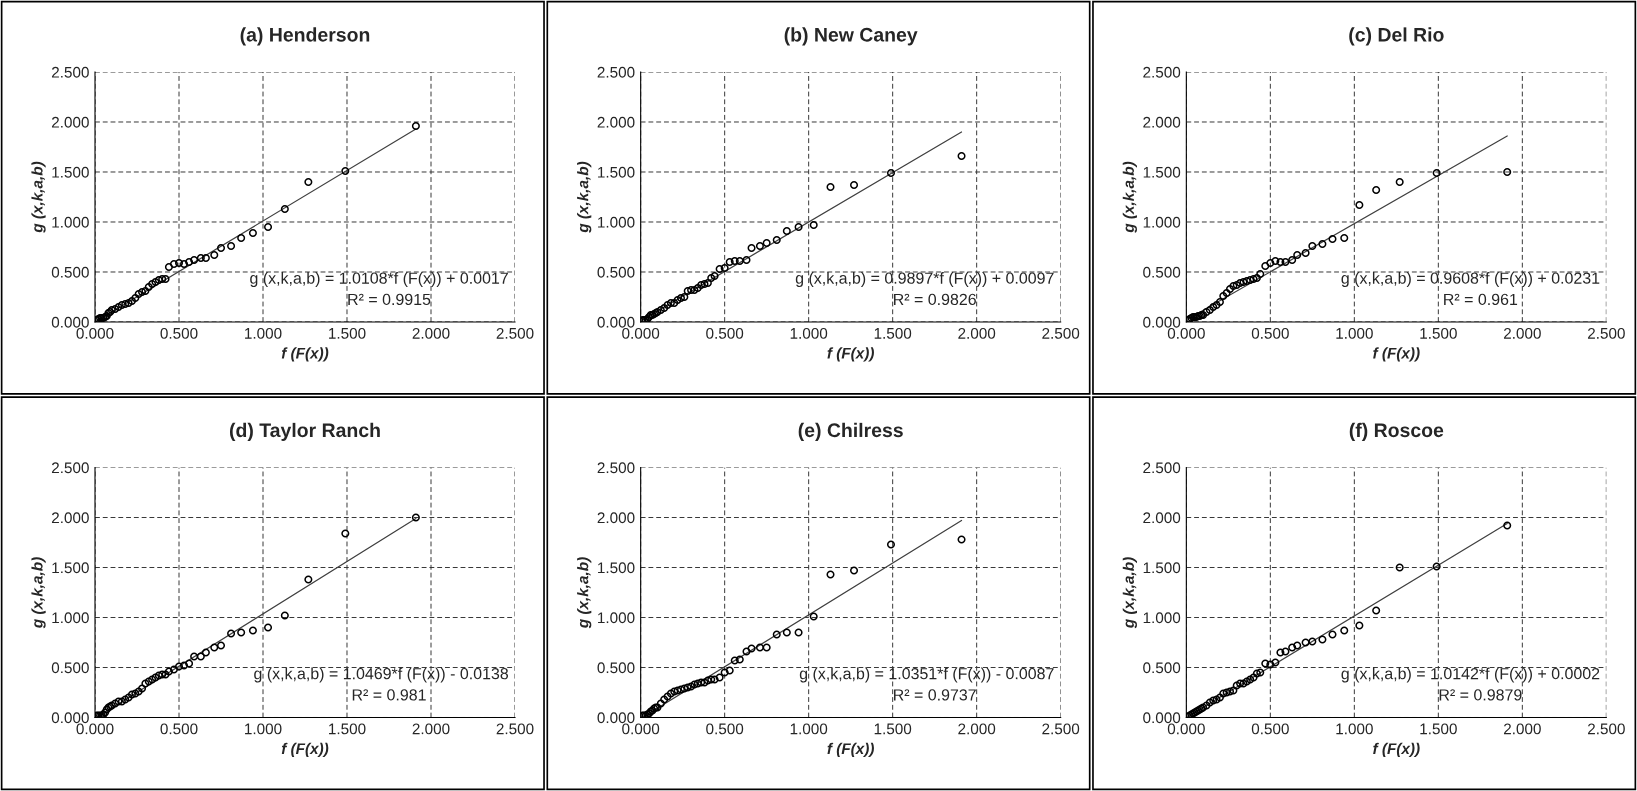 Image resolution: width=1637 pixels, height=791 pixels. Describe the element at coordinates (851, 36) in the screenshot. I see `chart-title: (b) New Caney` at that location.